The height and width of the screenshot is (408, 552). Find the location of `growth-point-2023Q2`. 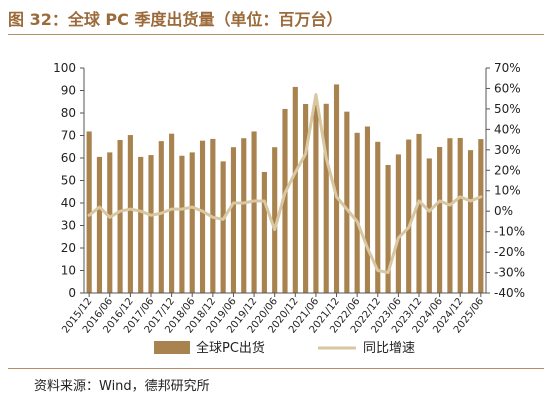

growth-point-2023Q2 is located at coordinates (398, 237).